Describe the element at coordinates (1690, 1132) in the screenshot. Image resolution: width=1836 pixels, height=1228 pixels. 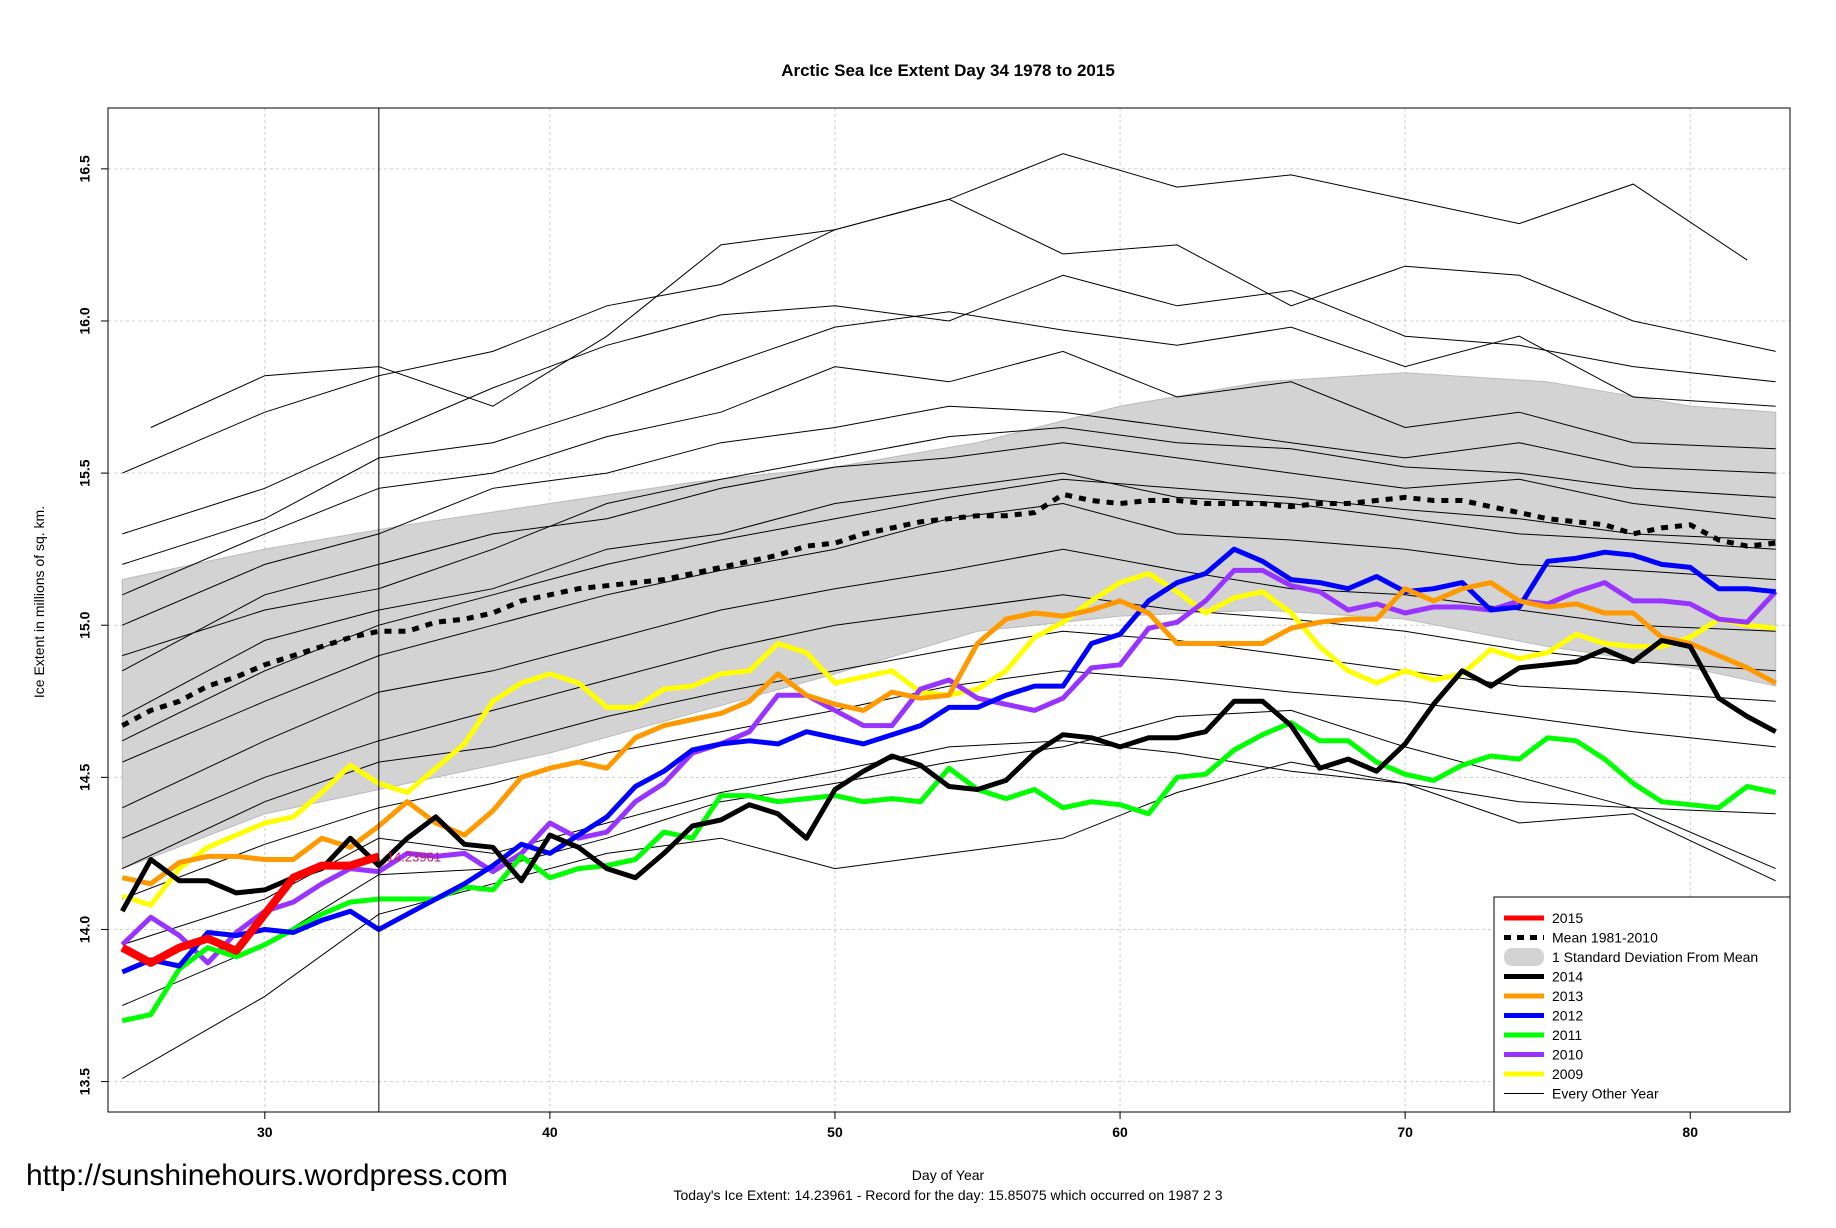
I see `x-tick-label-5: 80` at that location.